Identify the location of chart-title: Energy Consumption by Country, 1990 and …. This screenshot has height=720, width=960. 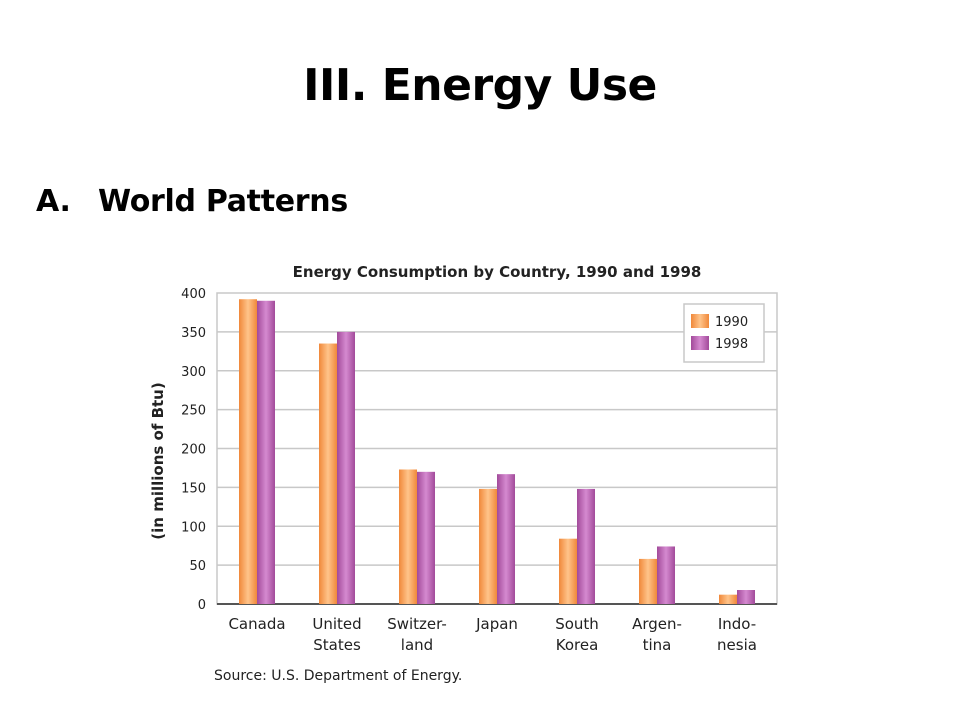
(497, 272).